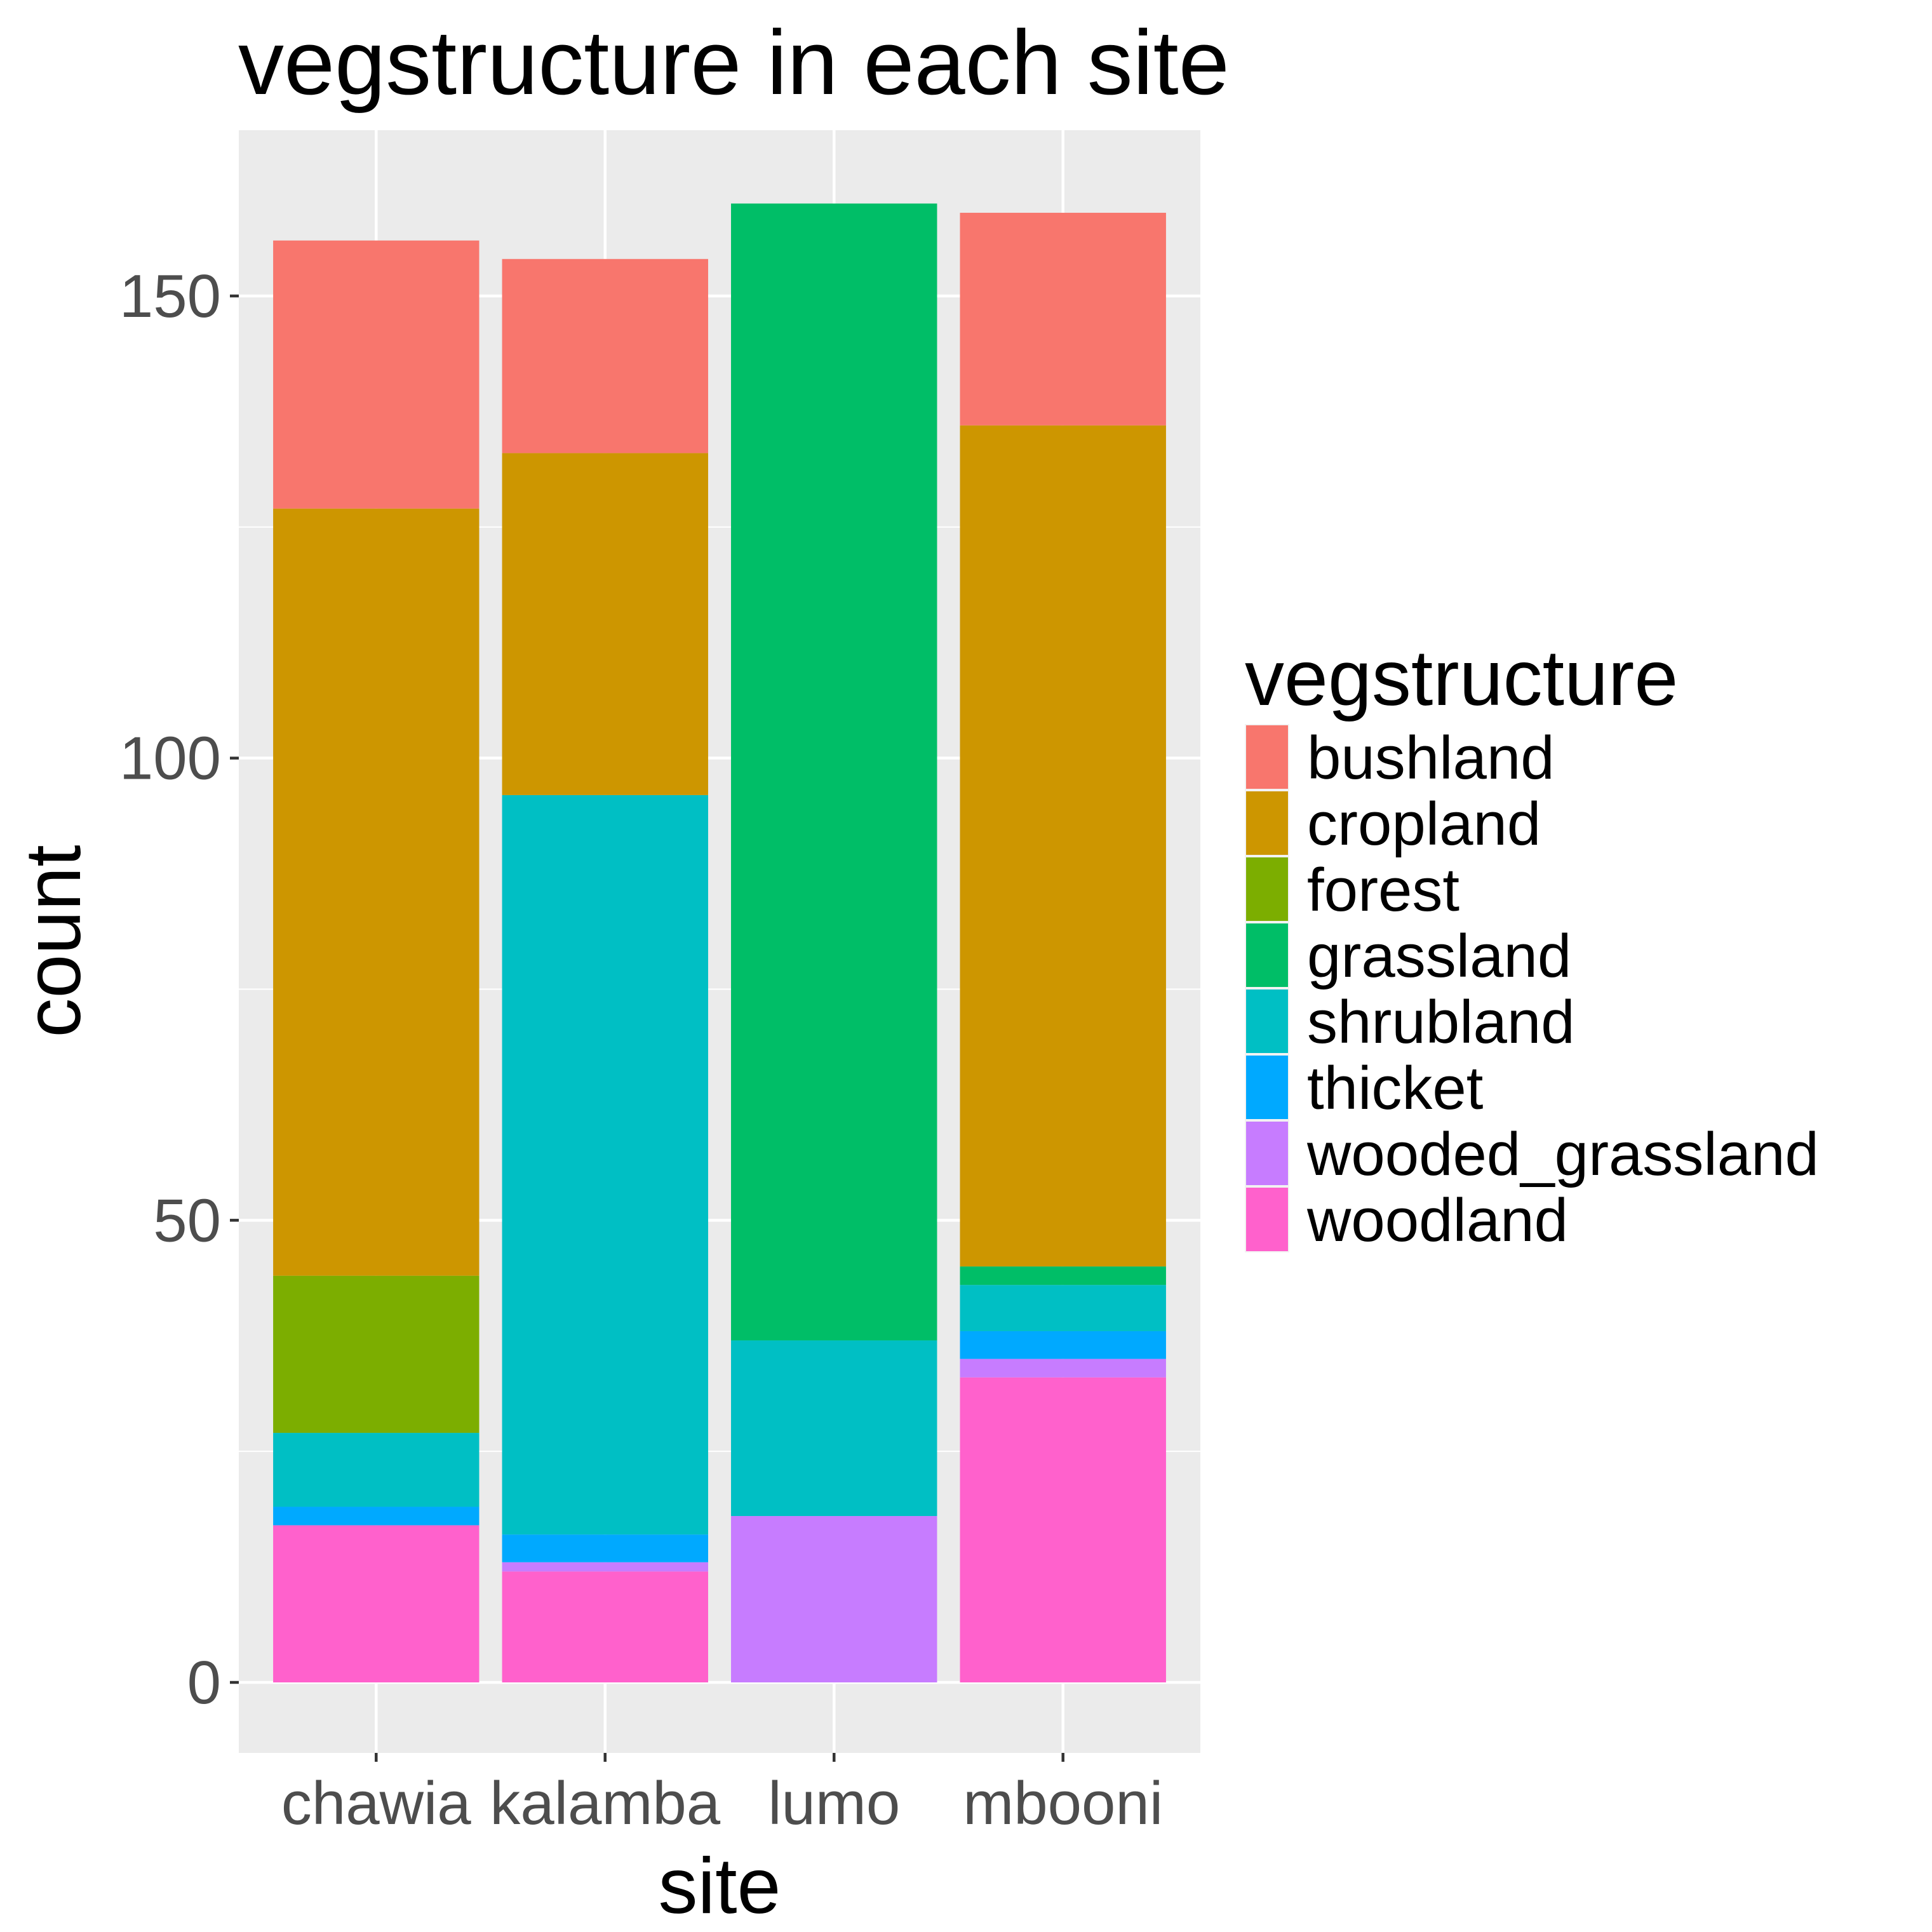 The height and width of the screenshot is (1932, 1932). Describe the element at coordinates (1063, 1345) in the screenshot. I see `bar-thicket-mbooni` at that location.